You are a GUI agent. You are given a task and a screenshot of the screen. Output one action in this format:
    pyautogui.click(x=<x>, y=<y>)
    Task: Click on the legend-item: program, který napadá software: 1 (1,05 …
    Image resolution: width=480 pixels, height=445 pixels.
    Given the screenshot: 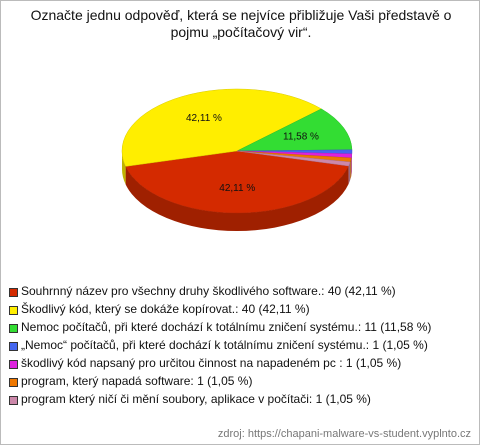 What is the action you would take?
    pyautogui.click(x=240, y=381)
    